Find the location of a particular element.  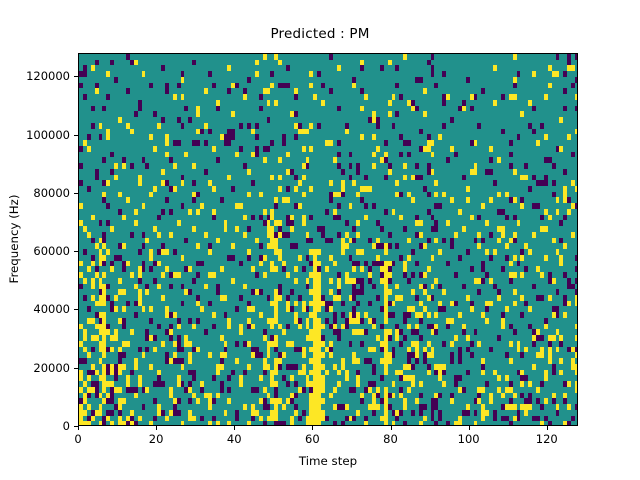

x-tick-label: 80 is located at coordinates (390, 439).